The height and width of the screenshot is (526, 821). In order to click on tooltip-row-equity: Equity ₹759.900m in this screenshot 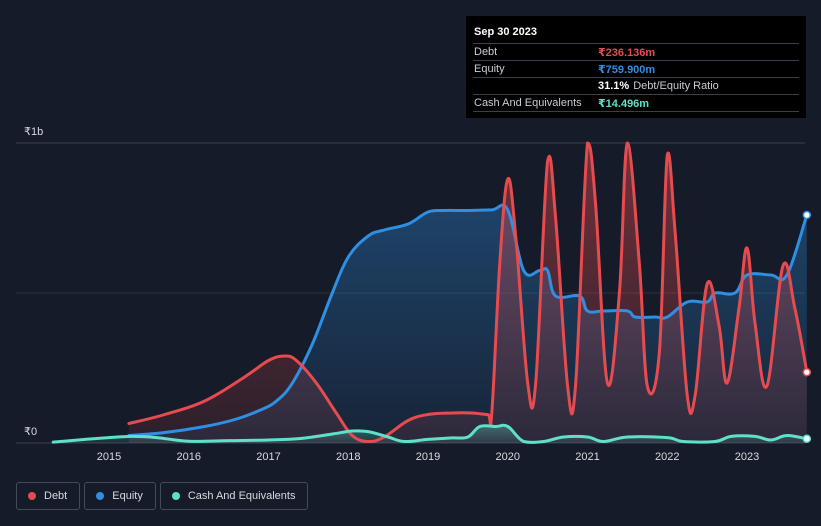, I will do `click(636, 69)`.